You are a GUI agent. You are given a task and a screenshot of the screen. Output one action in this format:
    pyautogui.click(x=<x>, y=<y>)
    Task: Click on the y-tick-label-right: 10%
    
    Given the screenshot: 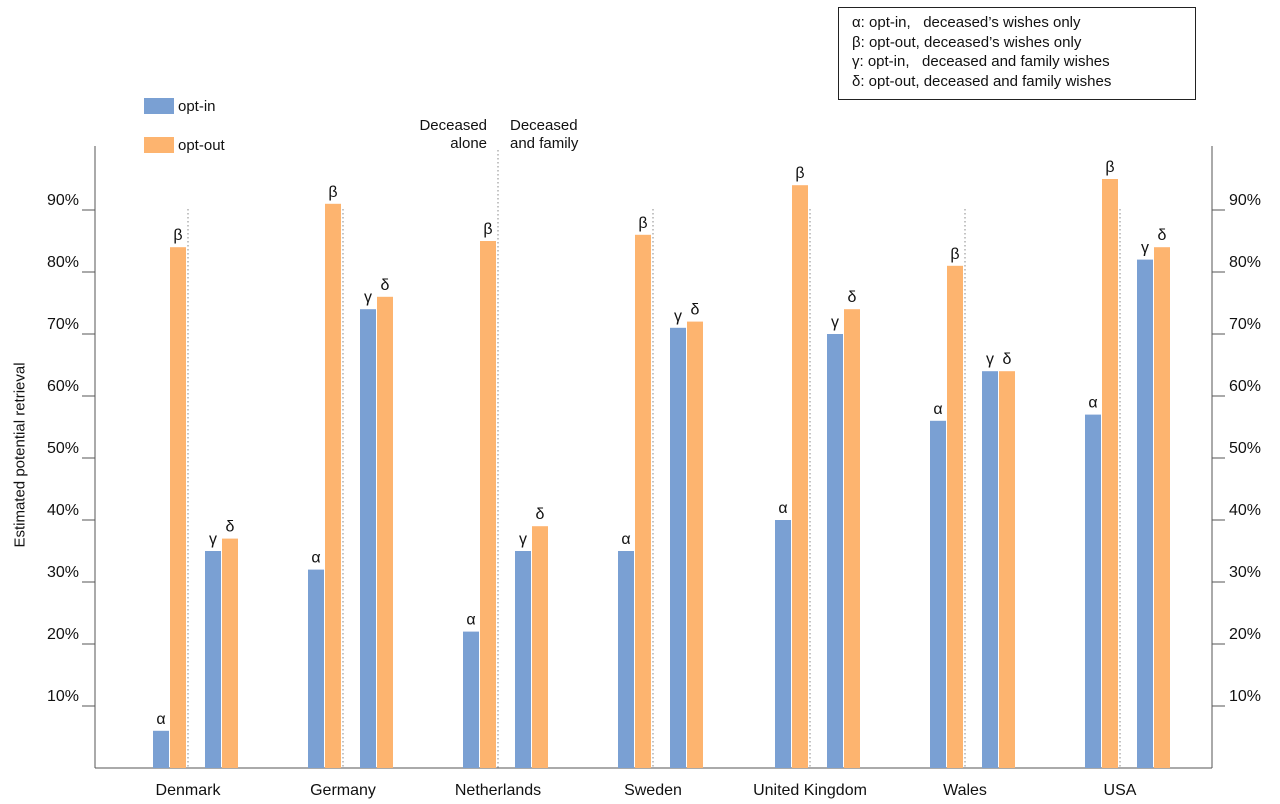 What is the action you would take?
    pyautogui.click(x=1245, y=696)
    